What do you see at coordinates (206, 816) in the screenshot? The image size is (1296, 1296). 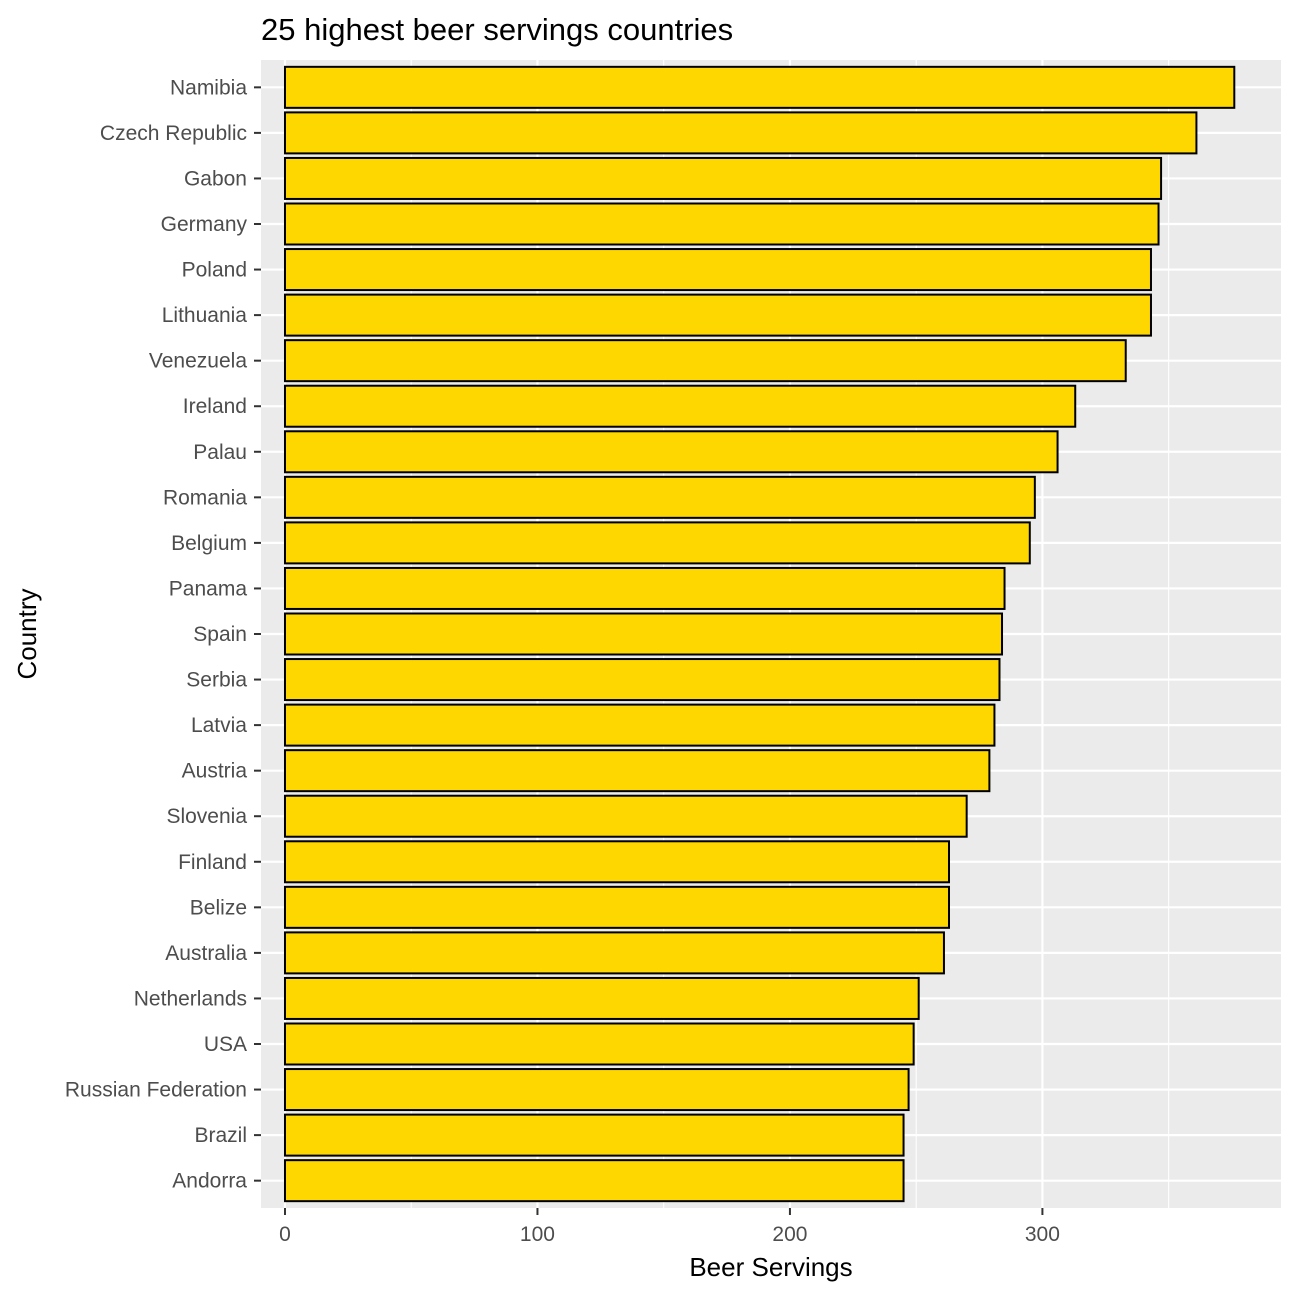 I see `y-tick-label: Slovenia` at bounding box center [206, 816].